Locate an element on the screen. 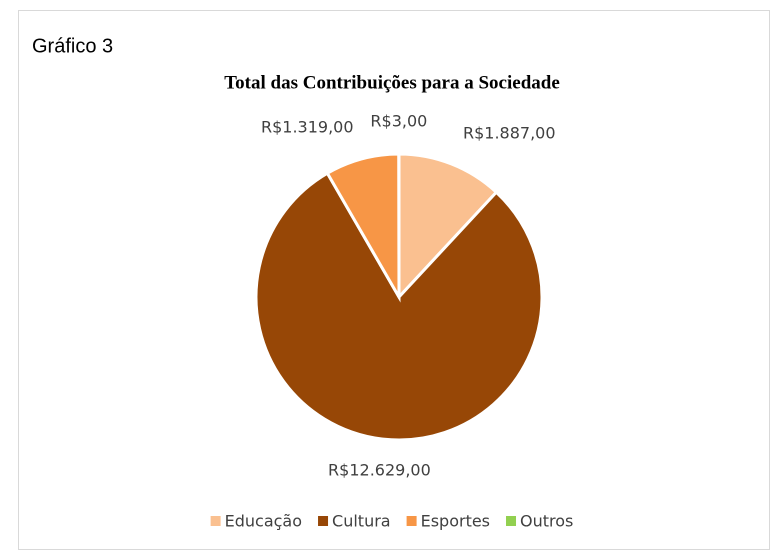 This screenshot has width=784, height=554. data-label: R$3,00 is located at coordinates (398, 121).